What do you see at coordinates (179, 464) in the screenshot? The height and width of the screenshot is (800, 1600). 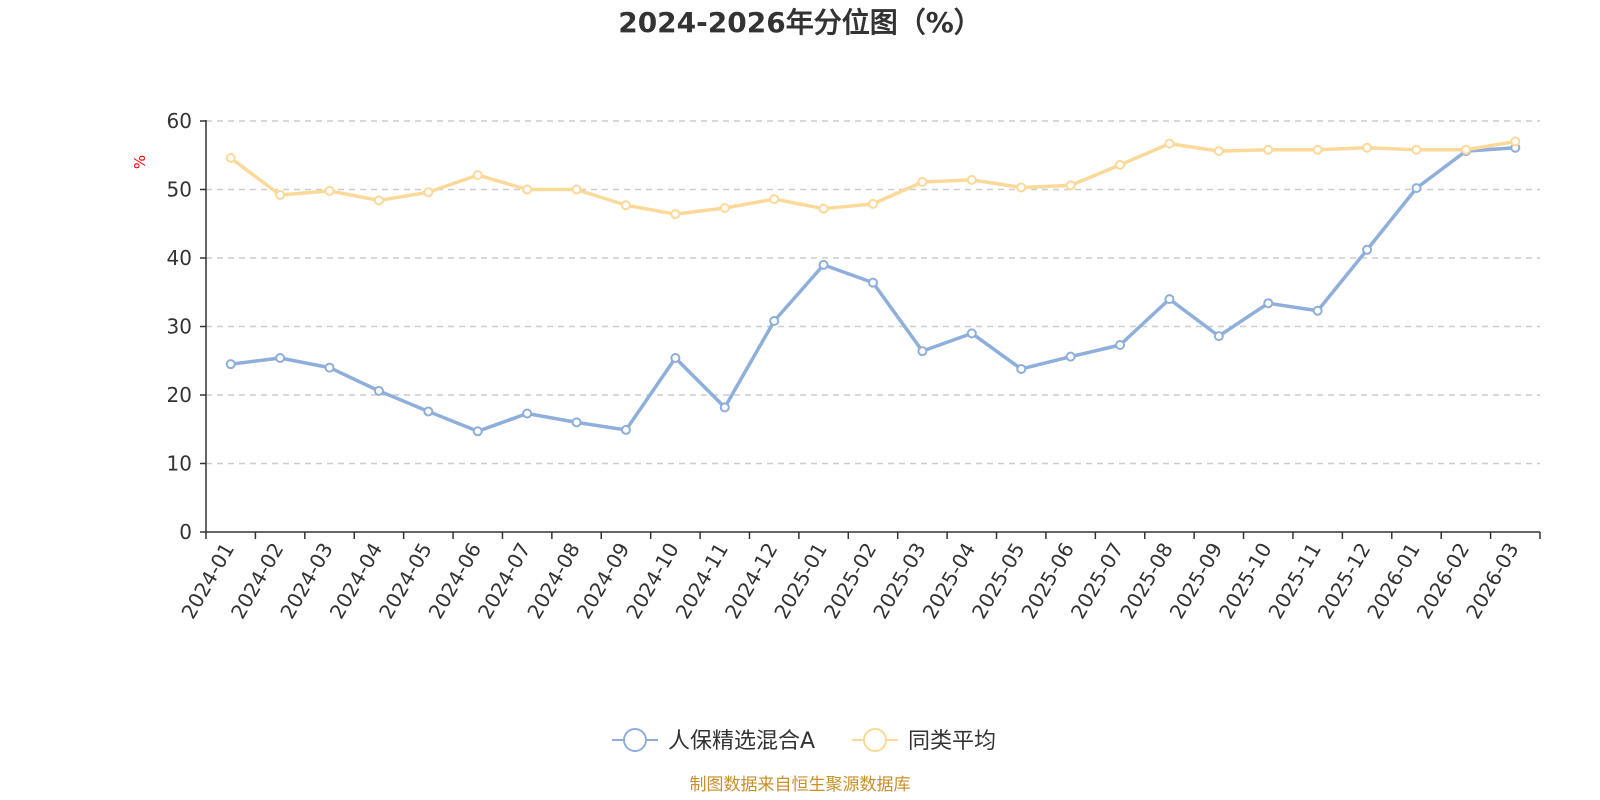 I see `y-tick-label: 10` at bounding box center [179, 464].